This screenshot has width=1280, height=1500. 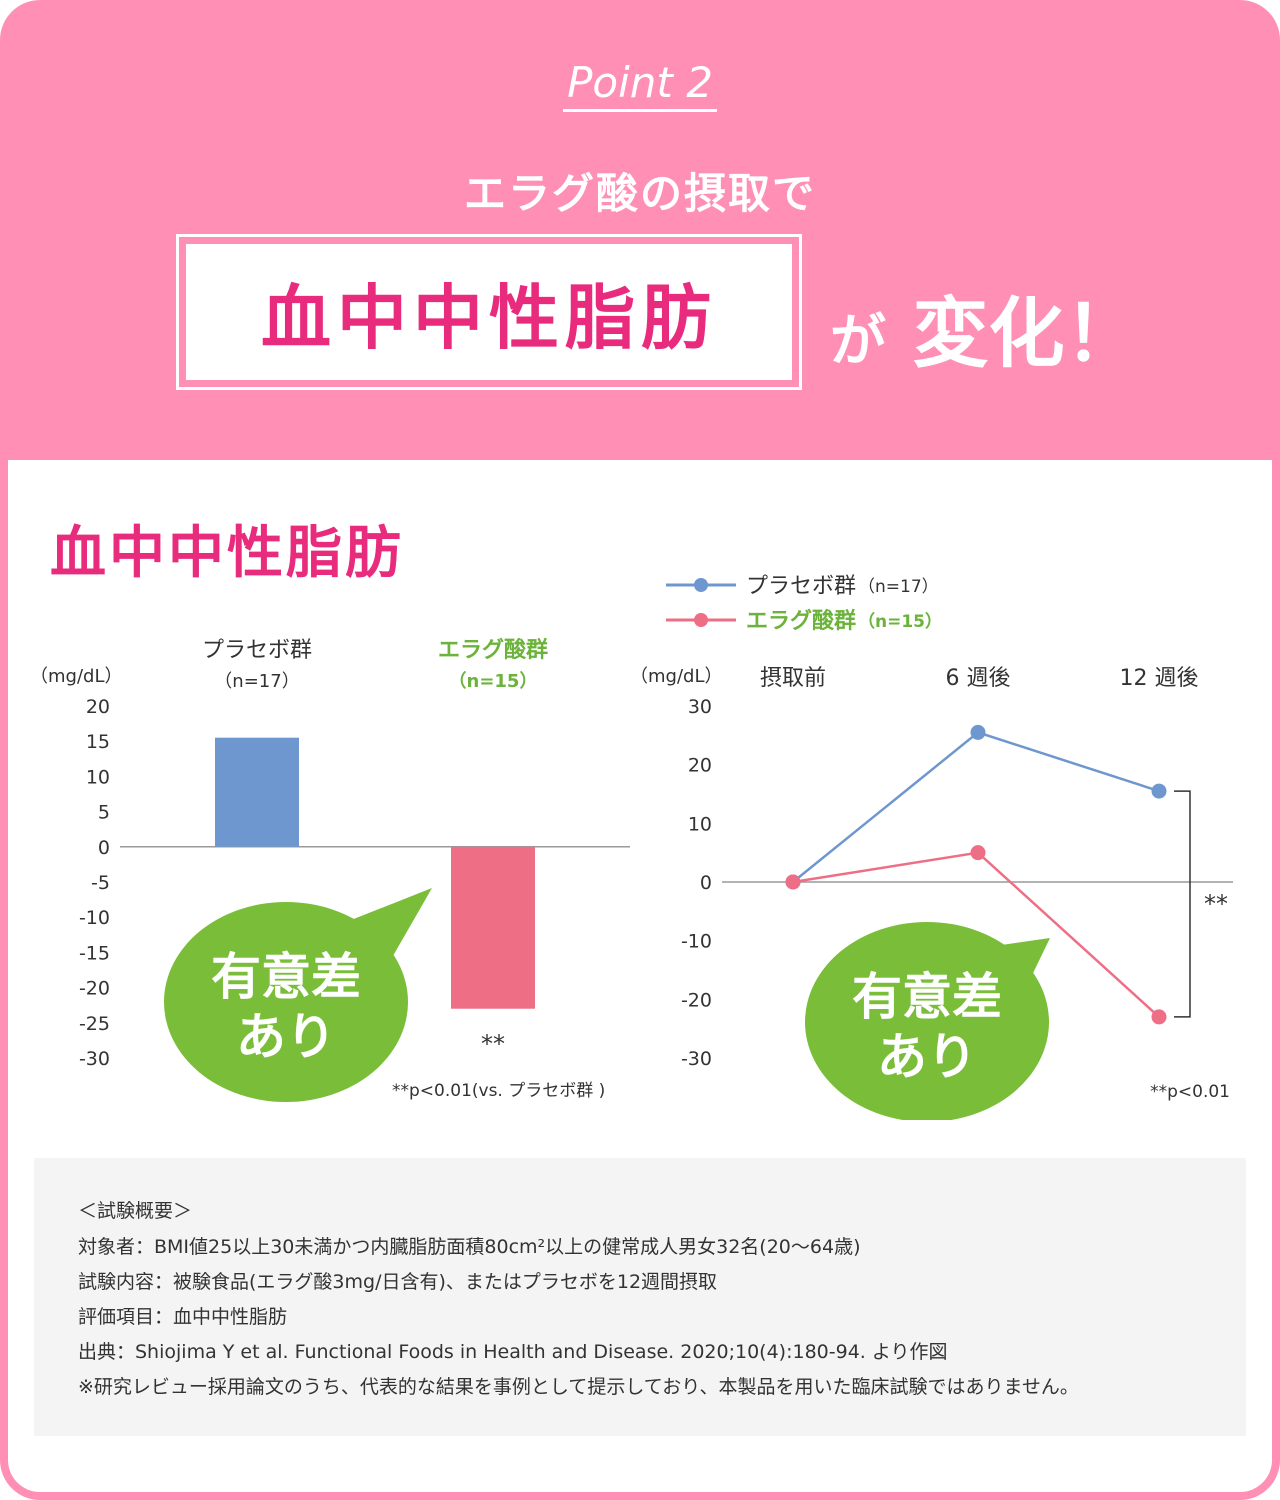 I want to click on bar-y-tick: -20, so click(x=94, y=989).